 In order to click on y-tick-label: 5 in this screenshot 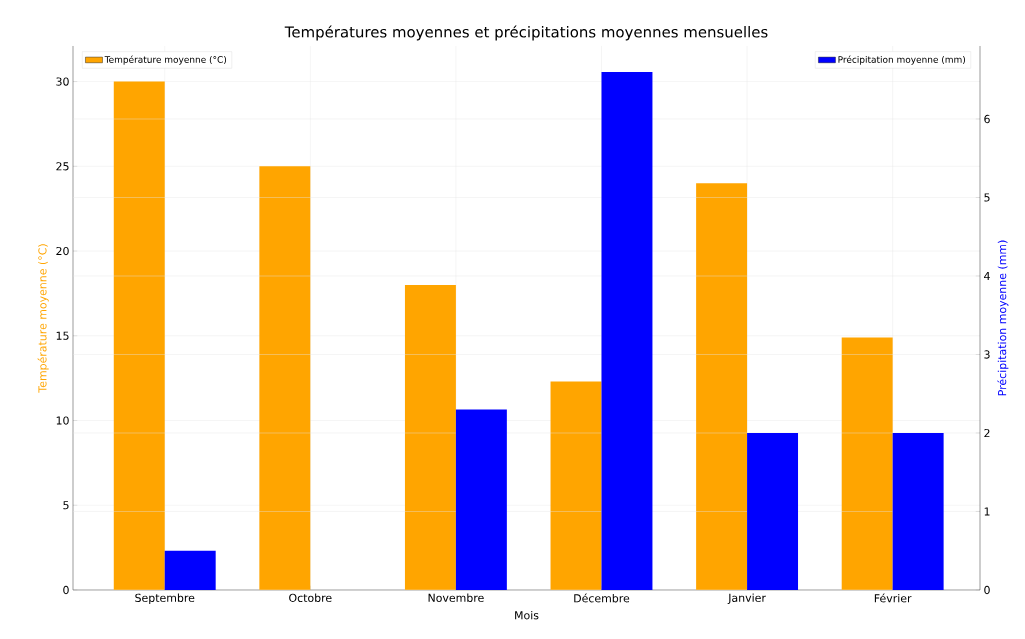, I will do `click(66, 505)`.